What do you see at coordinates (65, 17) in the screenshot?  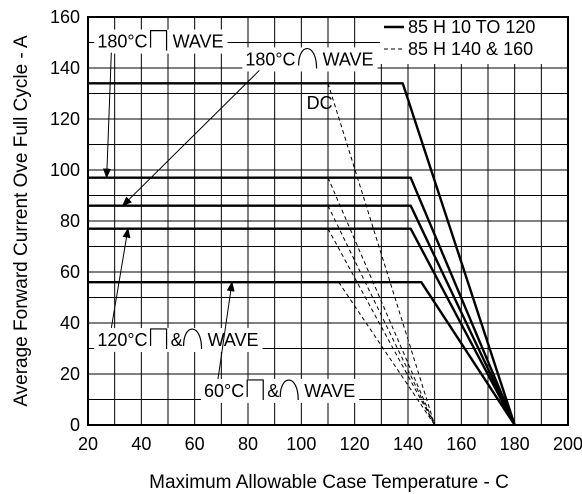 I see `y-tick-label: 160` at bounding box center [65, 17].